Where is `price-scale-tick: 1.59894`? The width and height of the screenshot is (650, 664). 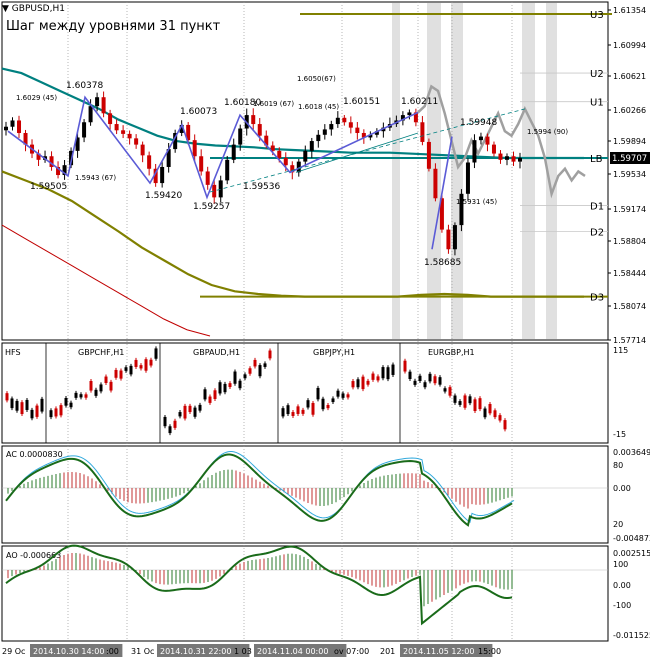
price-scale-tick: 1.59894 is located at coordinates (629, 141).